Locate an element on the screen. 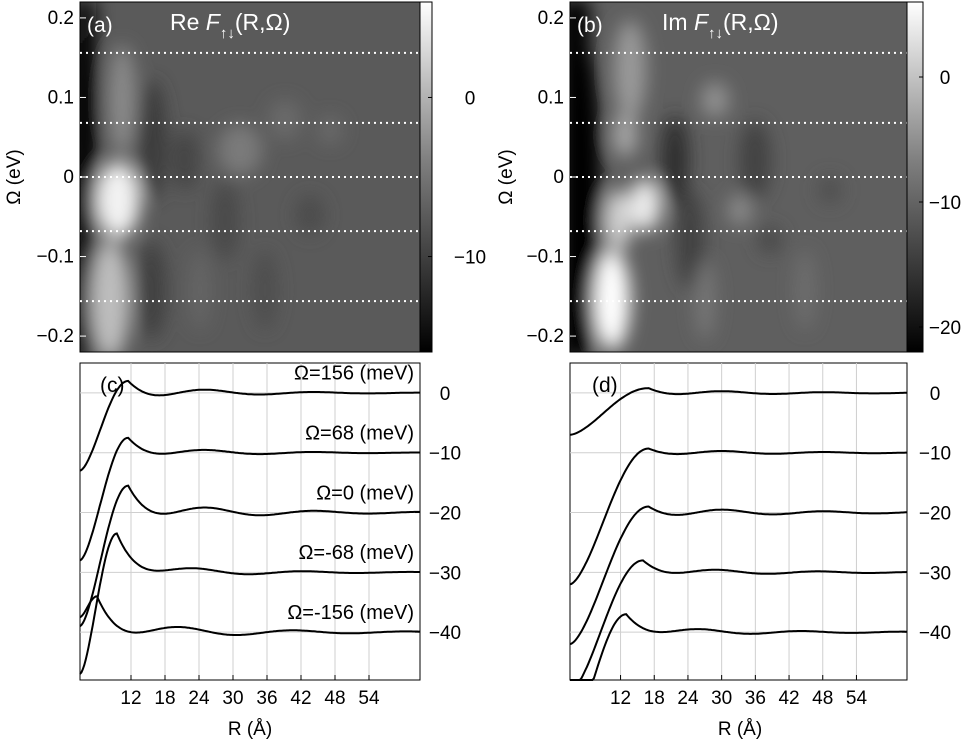 The width and height of the screenshot is (975, 750). x-tick-label-d-7: 54 is located at coordinates (857, 698).